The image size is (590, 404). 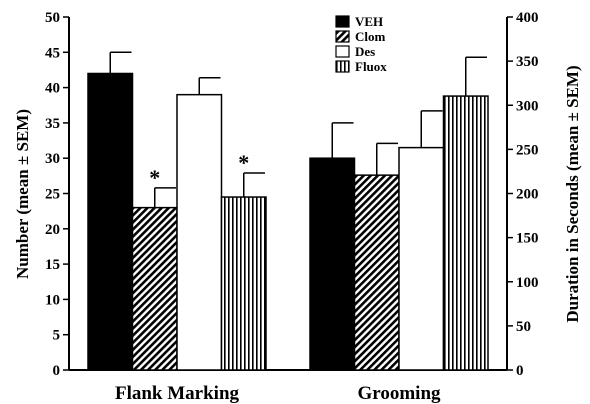 I want to click on legend-label-des: Des, so click(x=365, y=51).